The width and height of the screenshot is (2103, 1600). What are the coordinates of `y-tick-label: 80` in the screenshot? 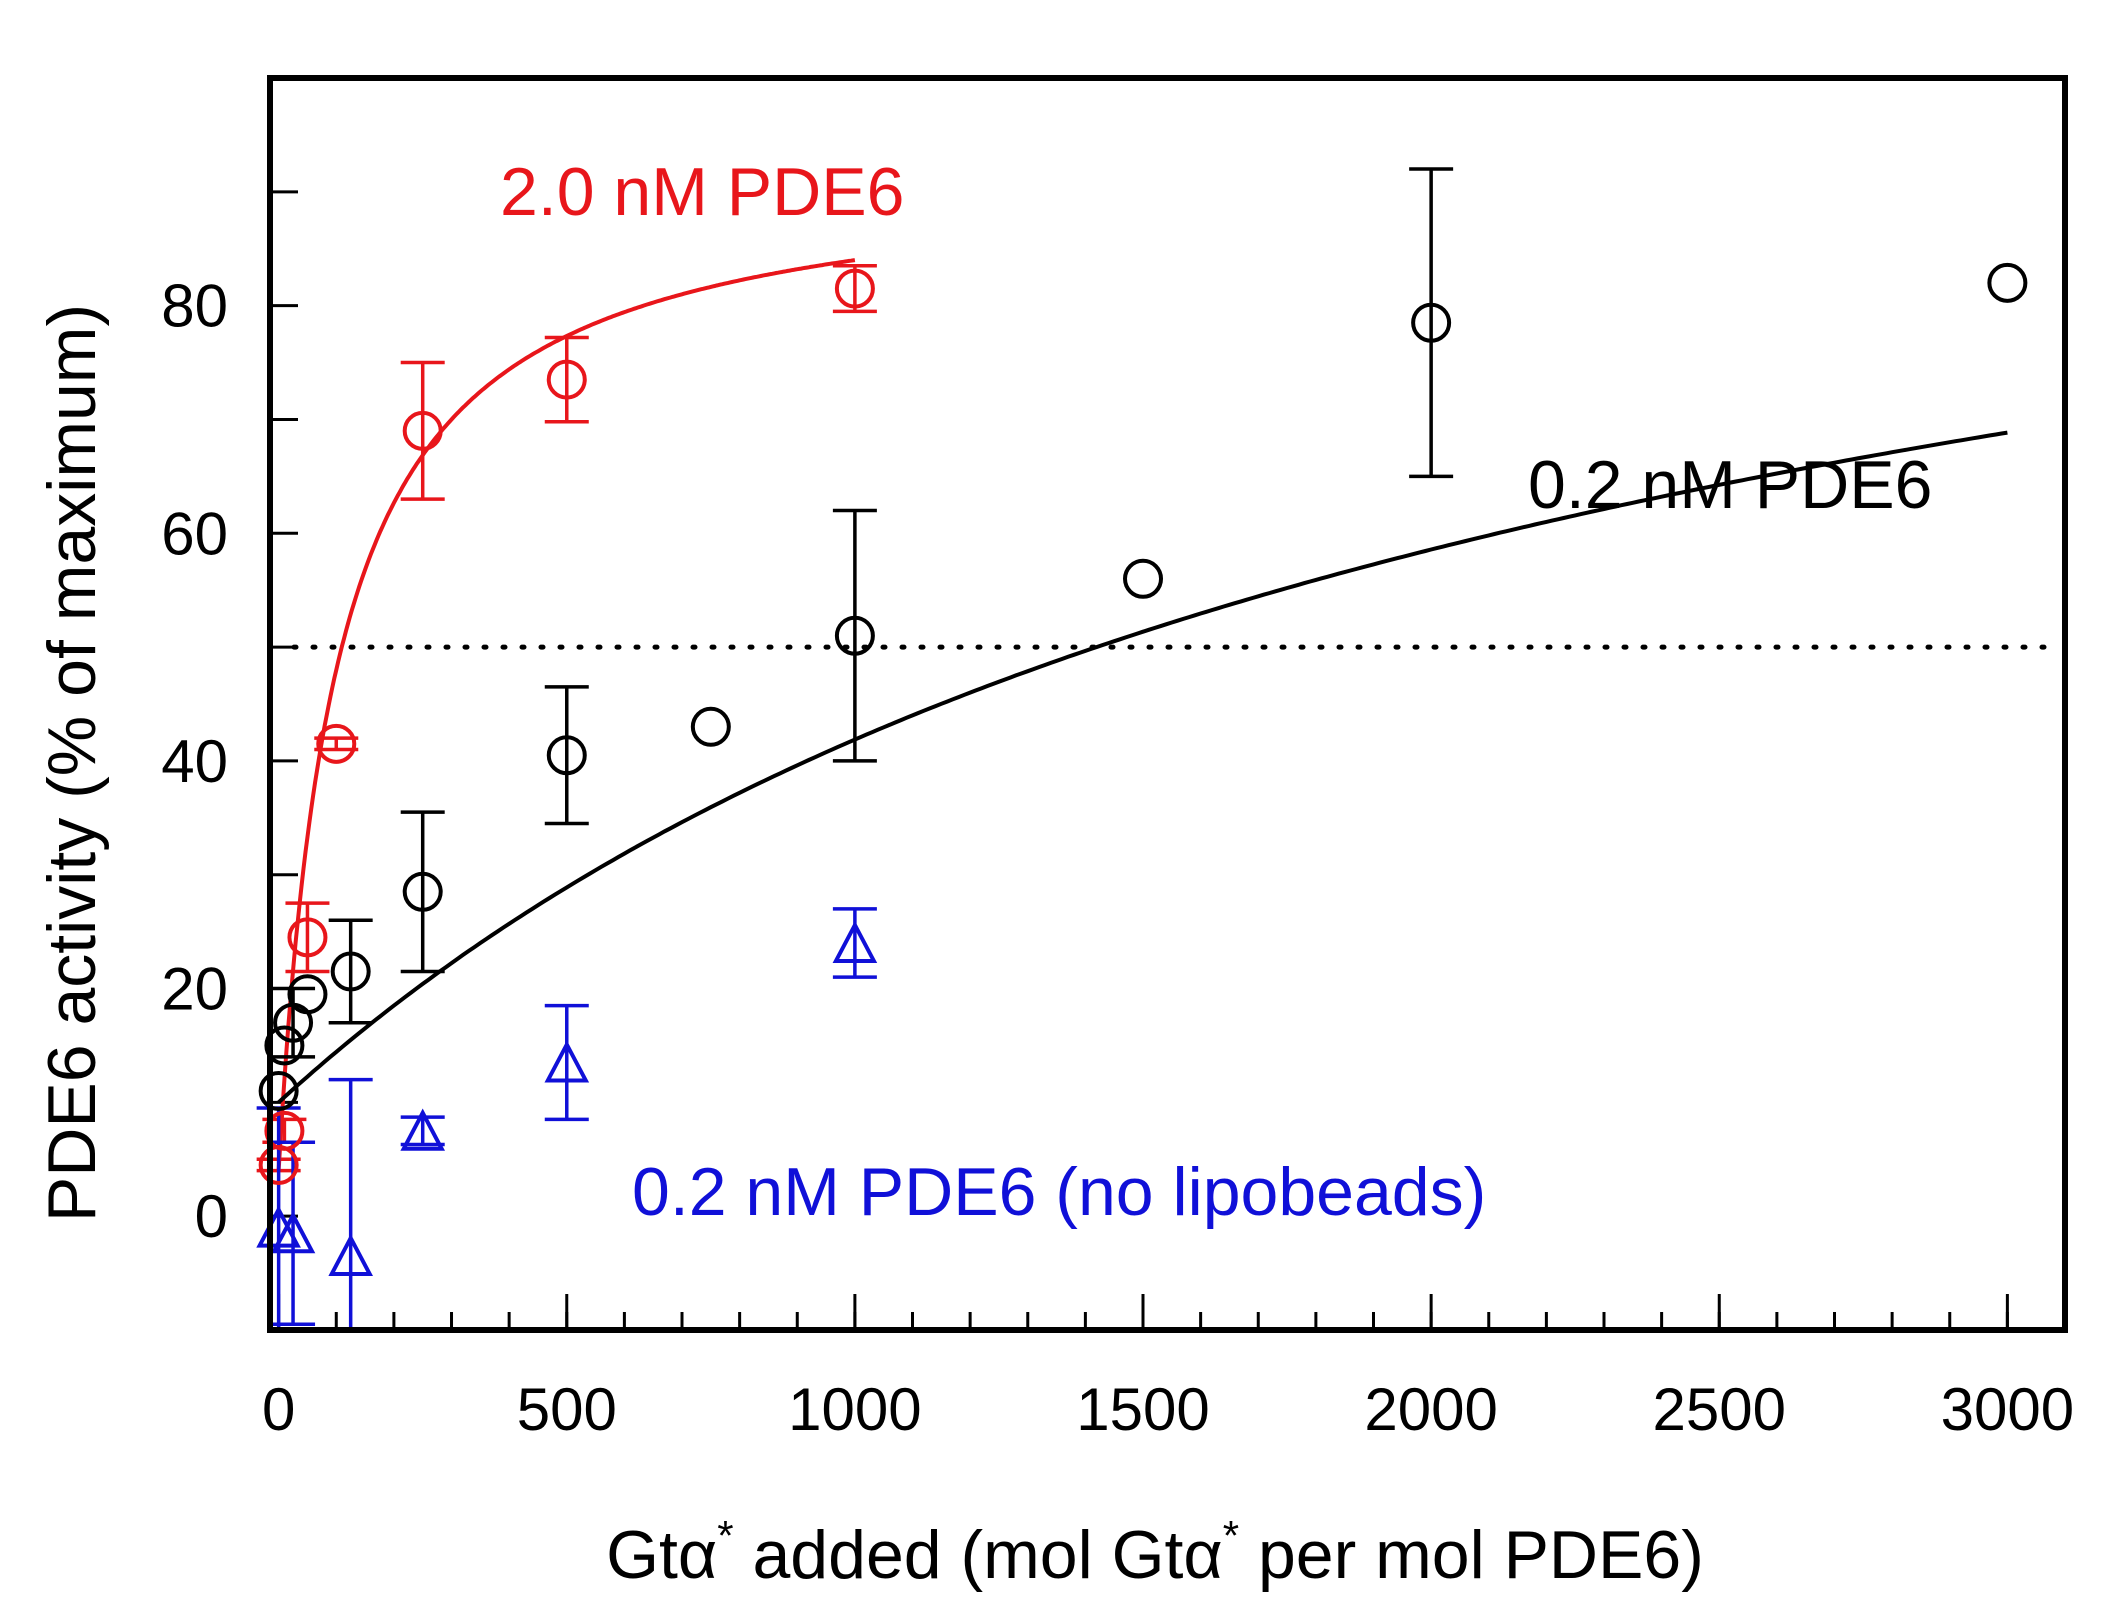 It's located at (194, 306).